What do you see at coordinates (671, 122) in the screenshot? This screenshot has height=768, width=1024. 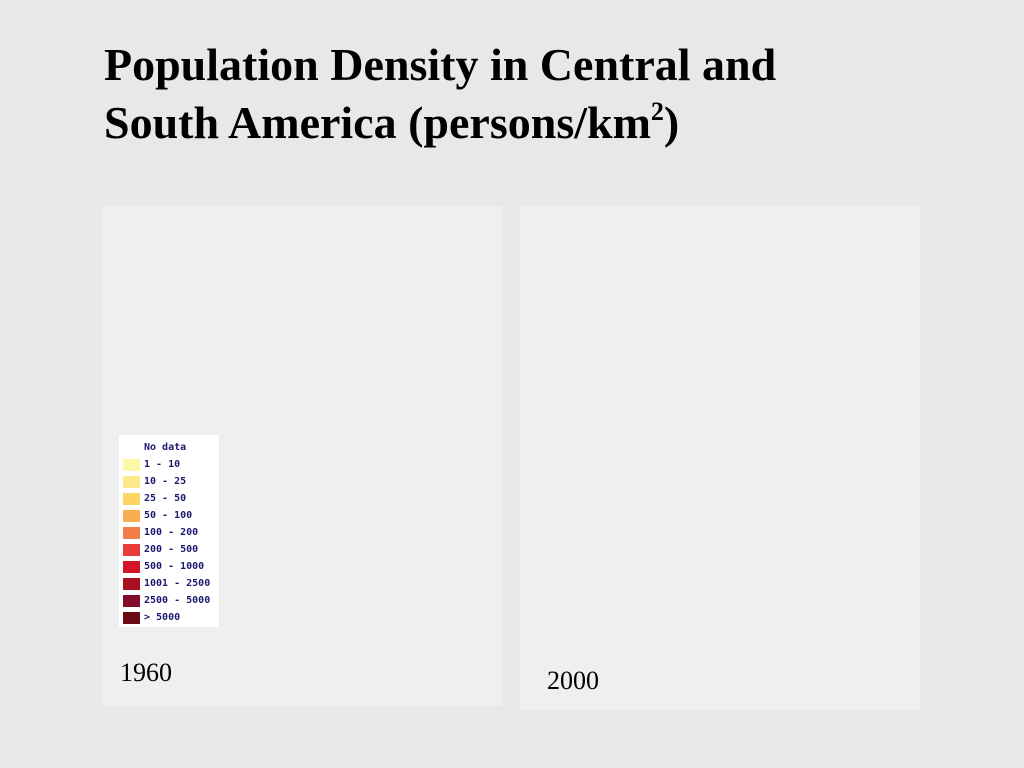 I see `title-line-2-end: )` at bounding box center [671, 122].